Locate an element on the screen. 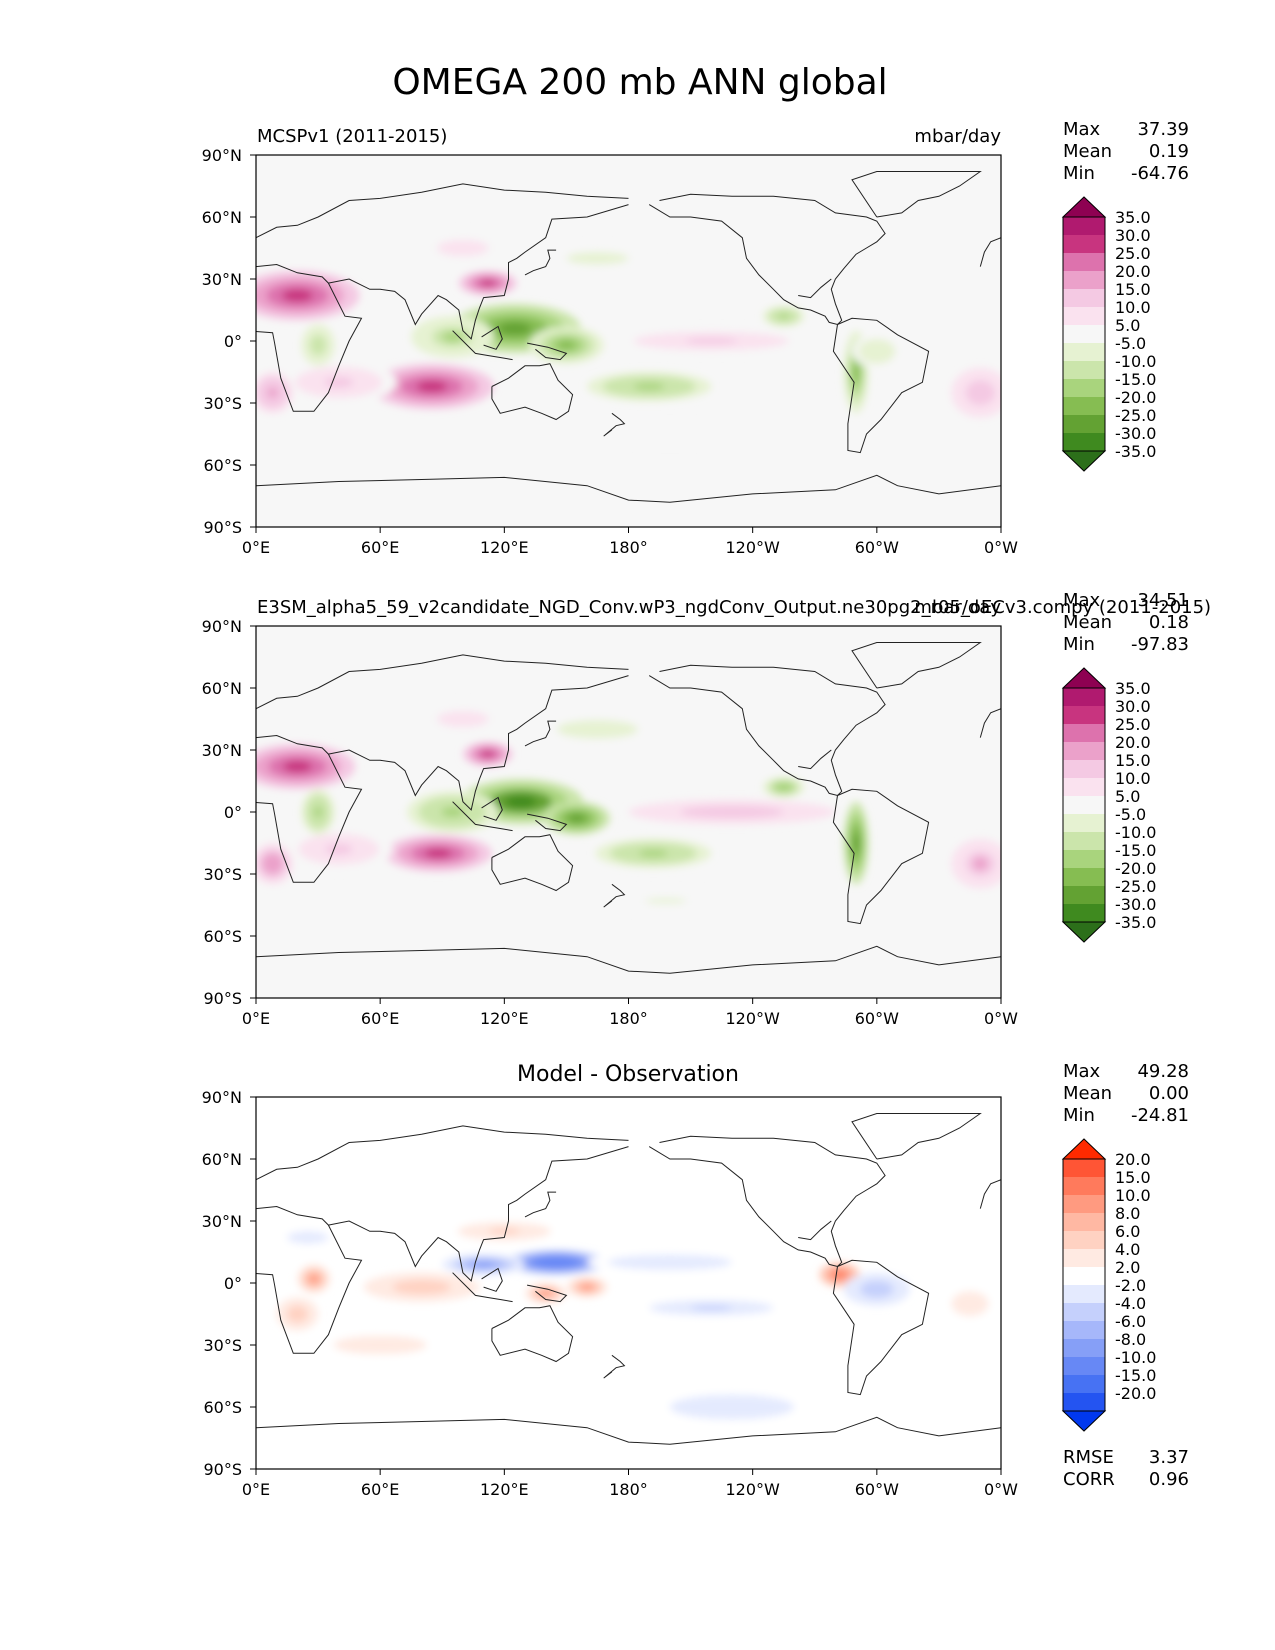 This screenshot has height=1650, width=1275. colorbar-tick-label: 25.0 is located at coordinates (1133, 253).